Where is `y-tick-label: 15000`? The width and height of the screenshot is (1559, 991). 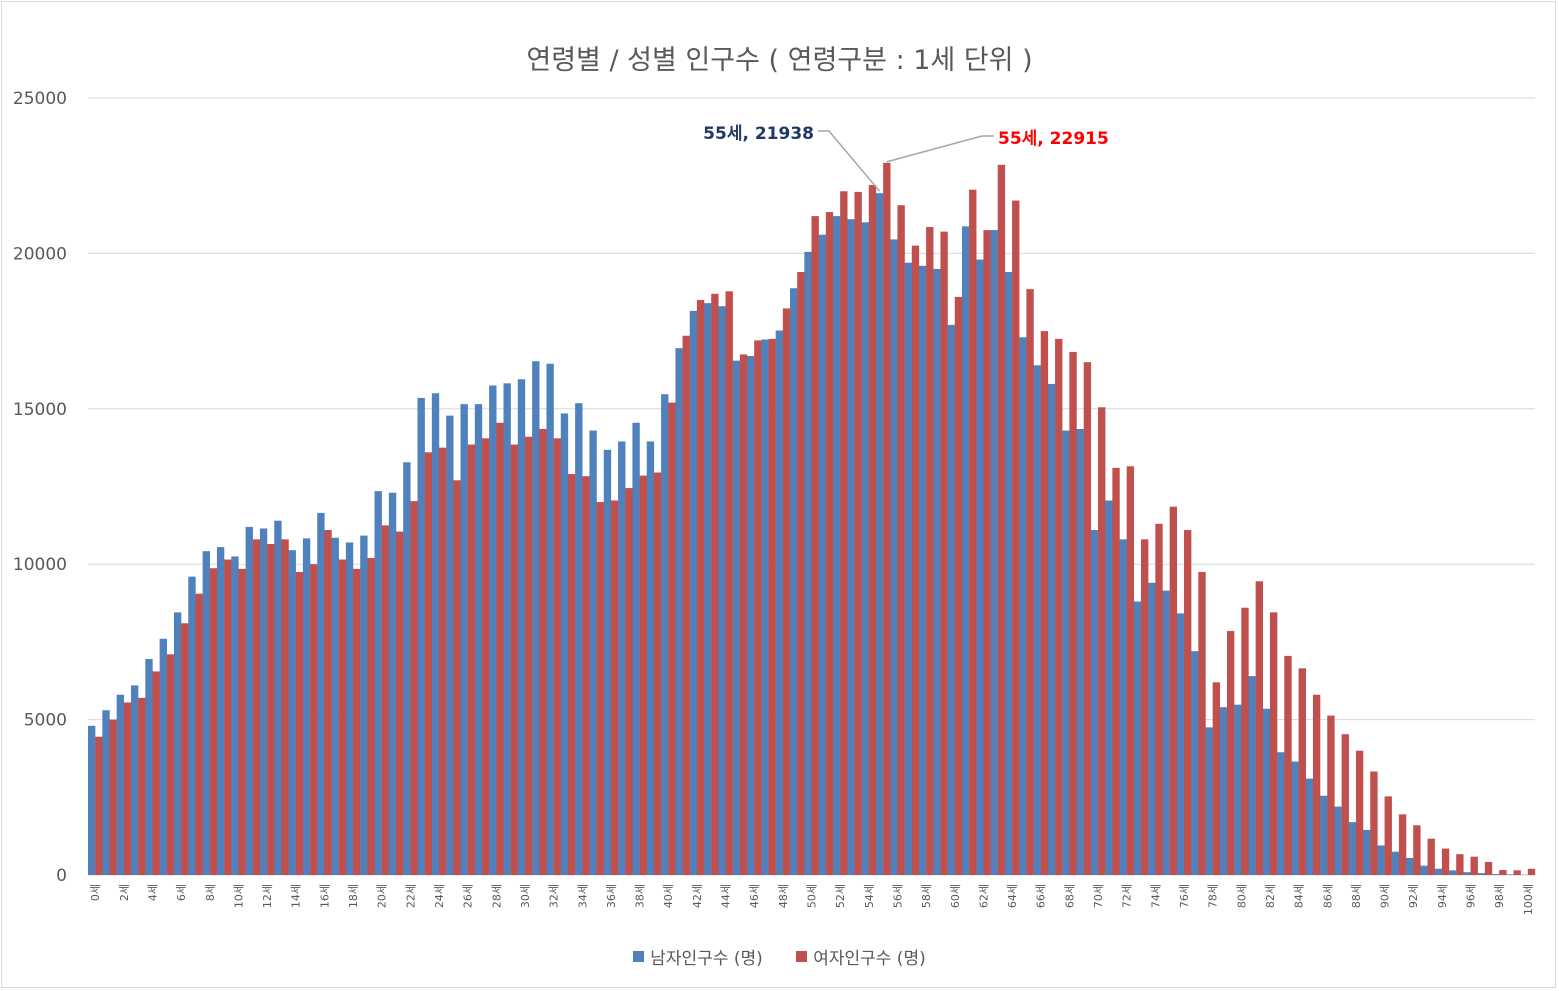
y-tick-label: 15000 is located at coordinates (40, 410).